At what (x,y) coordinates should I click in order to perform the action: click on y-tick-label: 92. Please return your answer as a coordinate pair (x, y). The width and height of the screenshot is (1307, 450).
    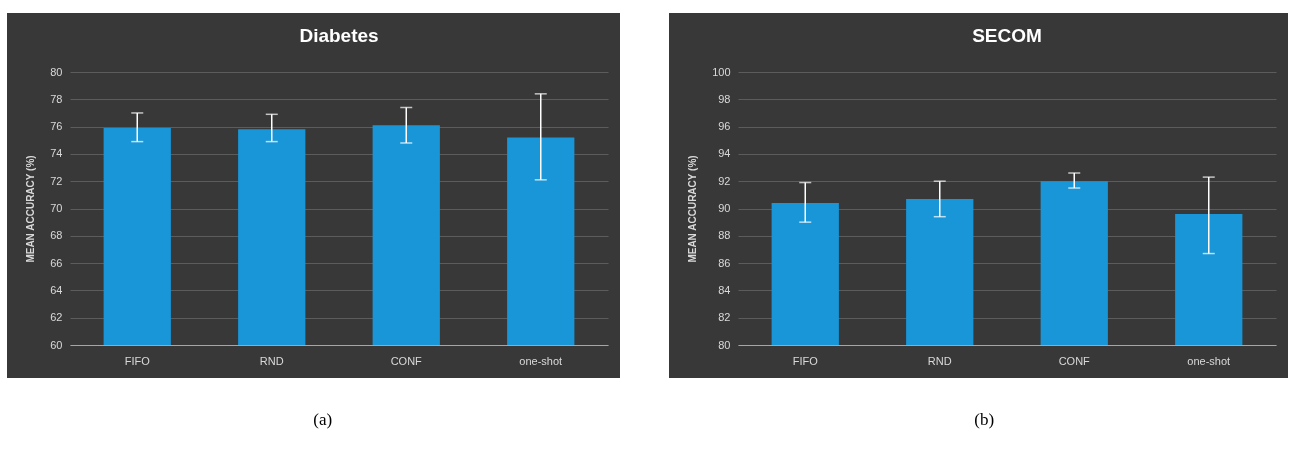
    Looking at the image, I should click on (723, 180).